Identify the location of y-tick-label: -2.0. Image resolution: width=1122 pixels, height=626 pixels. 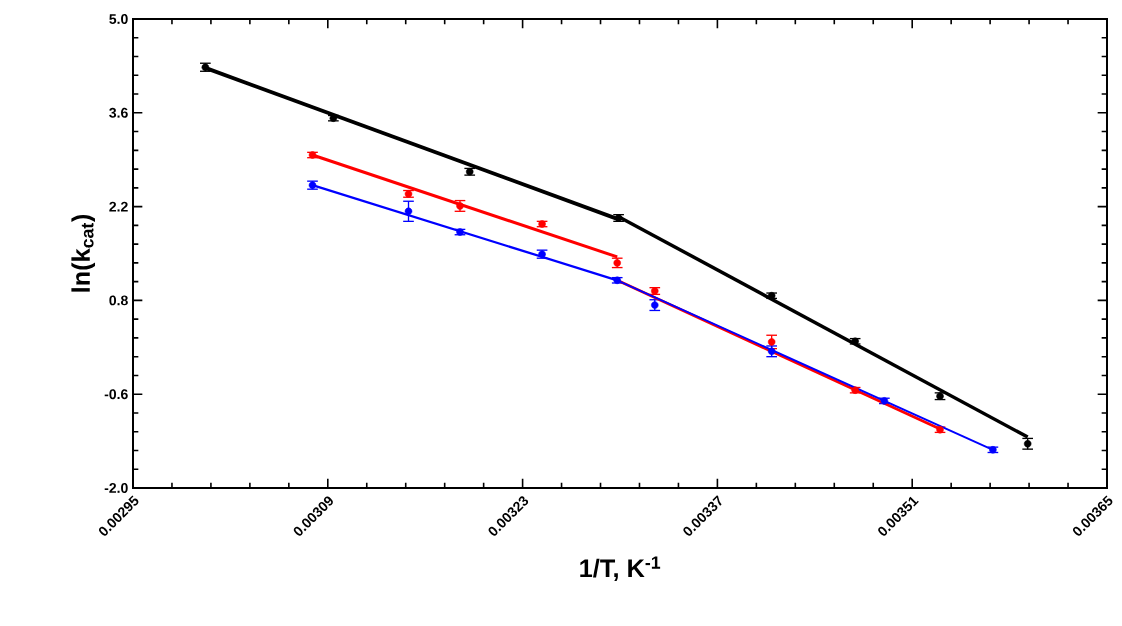
(116, 488).